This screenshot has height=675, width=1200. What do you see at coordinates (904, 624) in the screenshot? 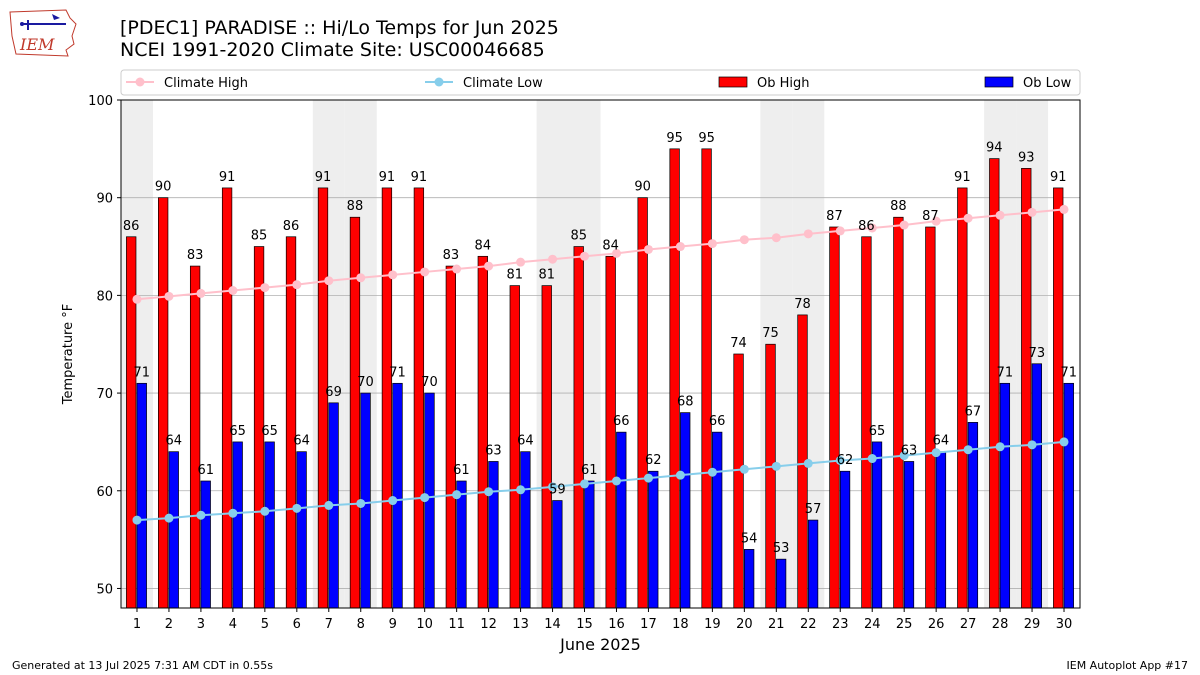
I see `x-tick-label: 25` at bounding box center [904, 624].